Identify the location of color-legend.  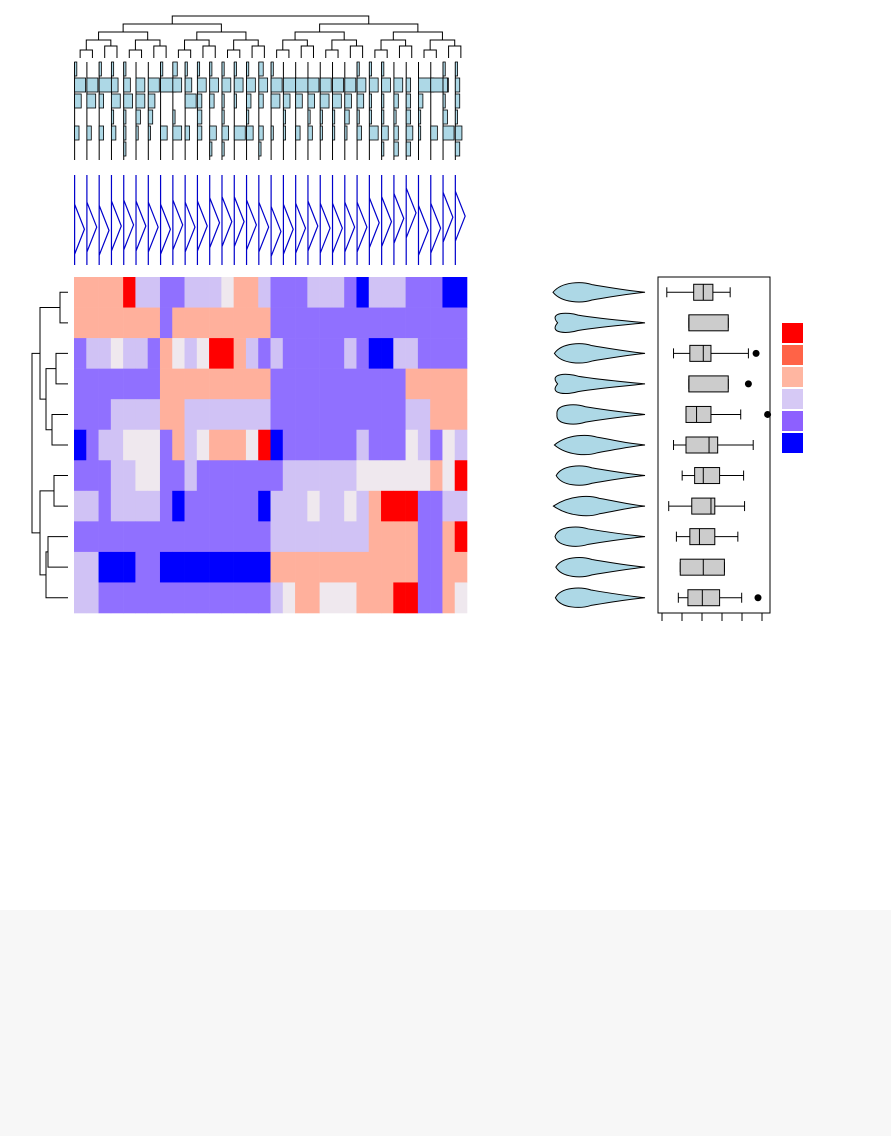
(792, 388).